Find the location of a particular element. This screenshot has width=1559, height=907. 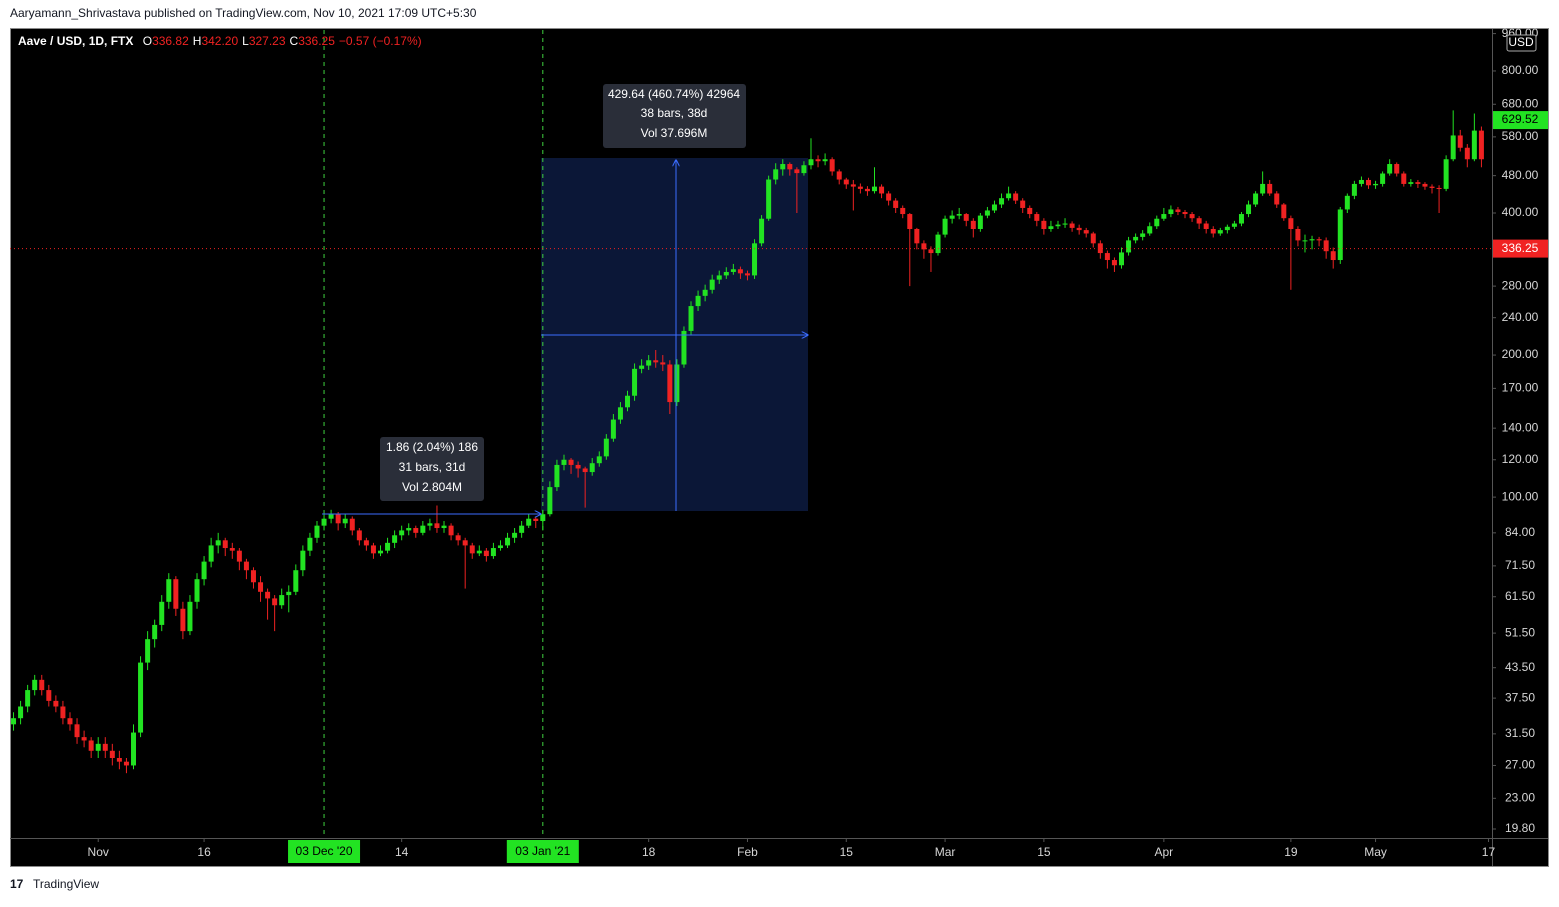

y-tick-label: 61.50 is located at coordinates (1520, 596).